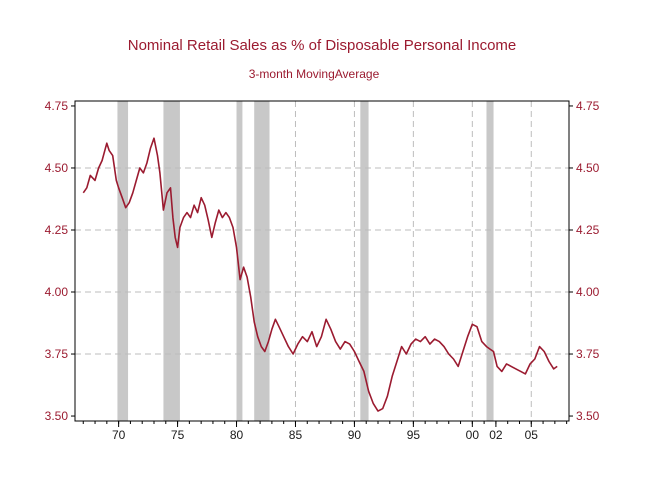 The image size is (656, 481). Describe the element at coordinates (414, 435) in the screenshot. I see `x-tick-label: 95` at that location.